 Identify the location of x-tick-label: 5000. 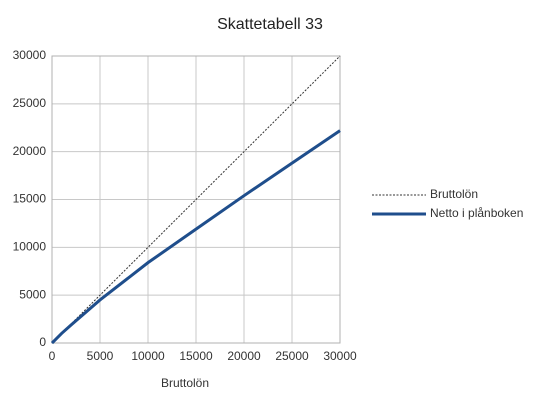
(100, 356).